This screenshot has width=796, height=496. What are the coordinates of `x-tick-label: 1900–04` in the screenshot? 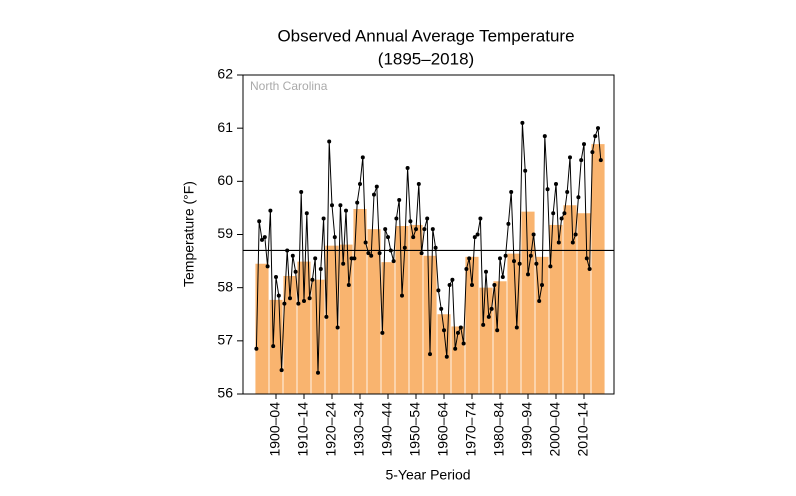 It's located at (275, 429).